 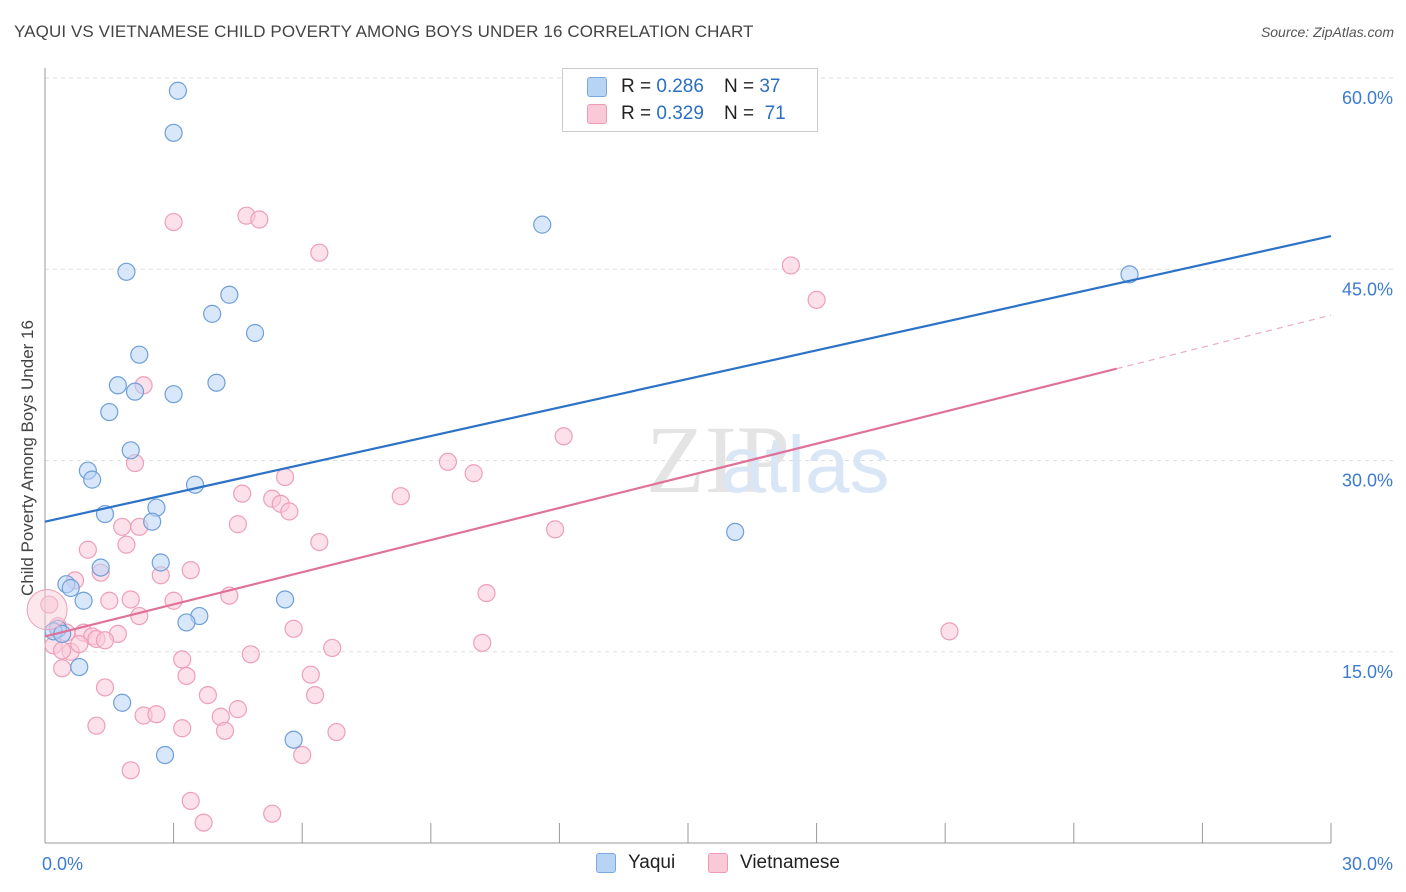 What do you see at coordinates (690, 100) in the screenshot?
I see `correlation-legend: R = 0.286 N = 37 R = 0.329 N = 71` at bounding box center [690, 100].